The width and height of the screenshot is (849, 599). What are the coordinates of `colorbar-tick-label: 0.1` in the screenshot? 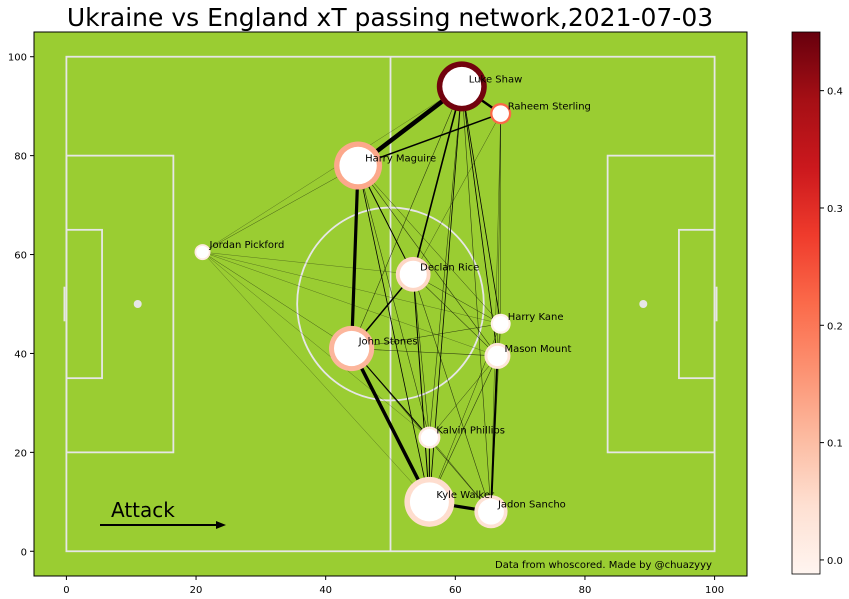 It's located at (835, 444).